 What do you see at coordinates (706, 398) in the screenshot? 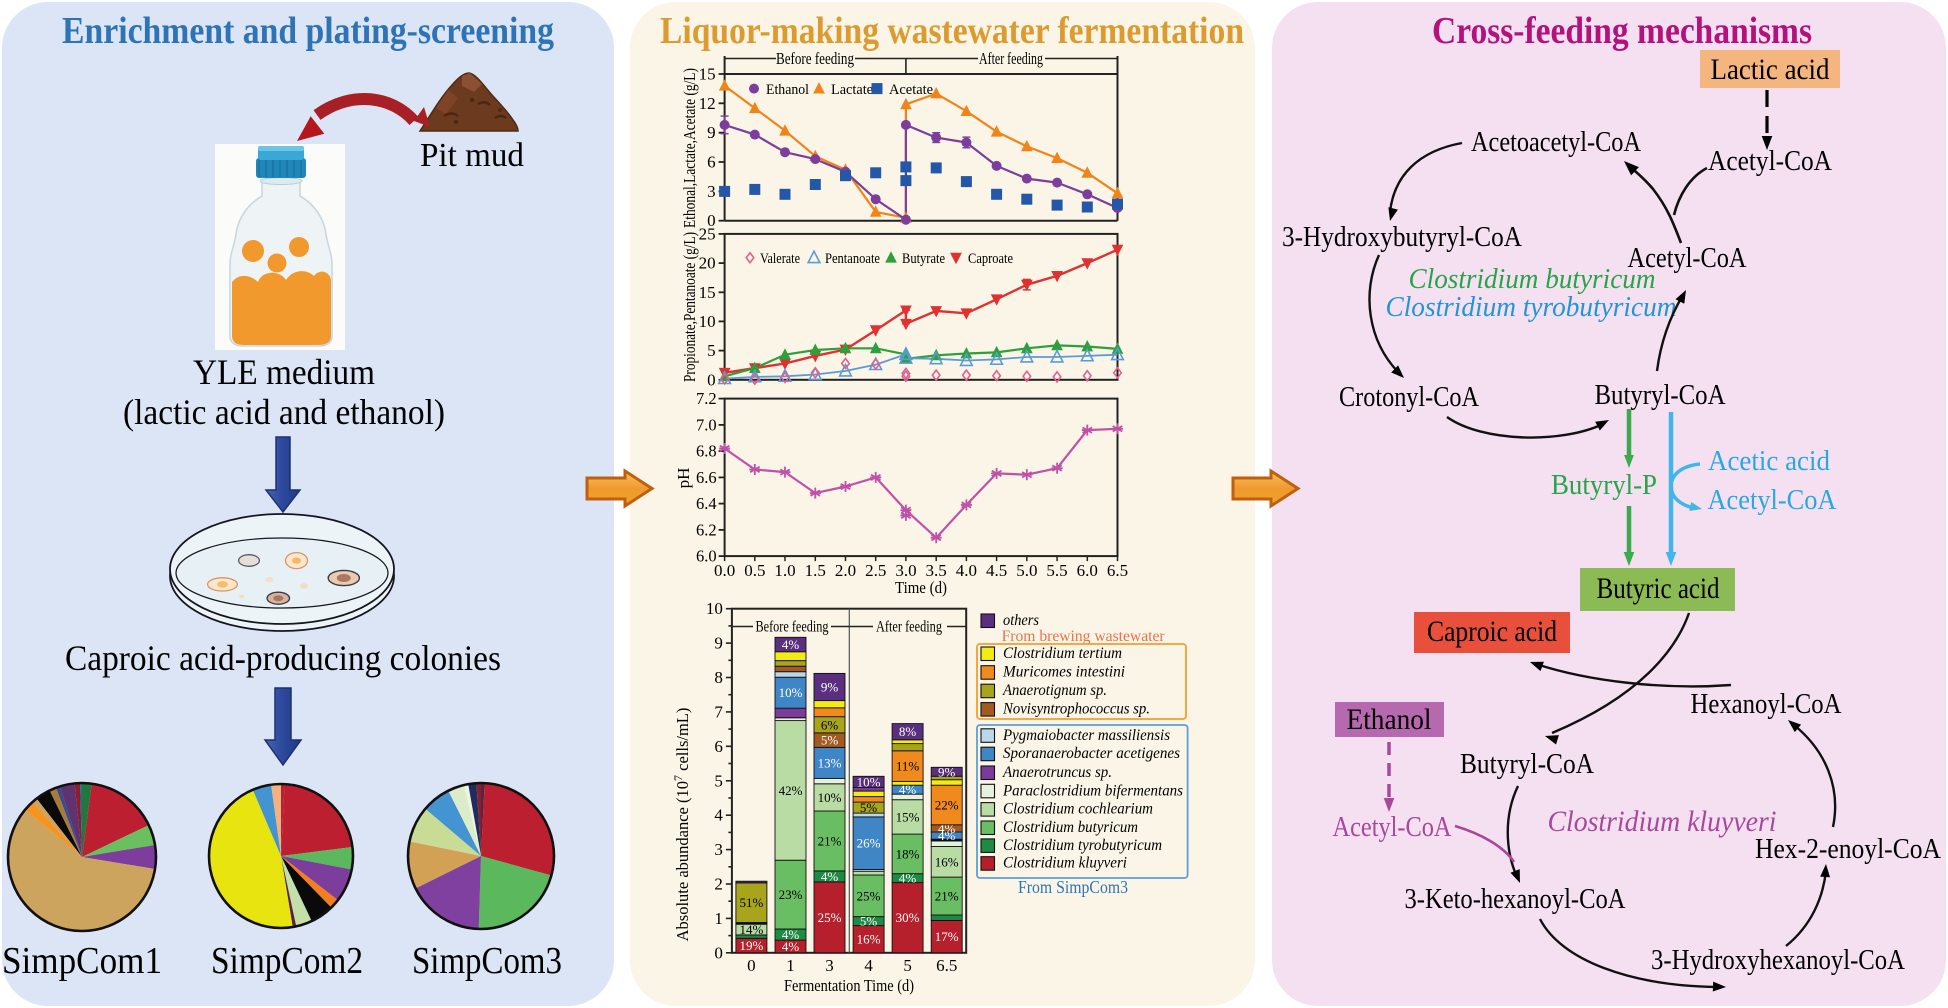
I see `svg-text: 7.2` at bounding box center [706, 398].